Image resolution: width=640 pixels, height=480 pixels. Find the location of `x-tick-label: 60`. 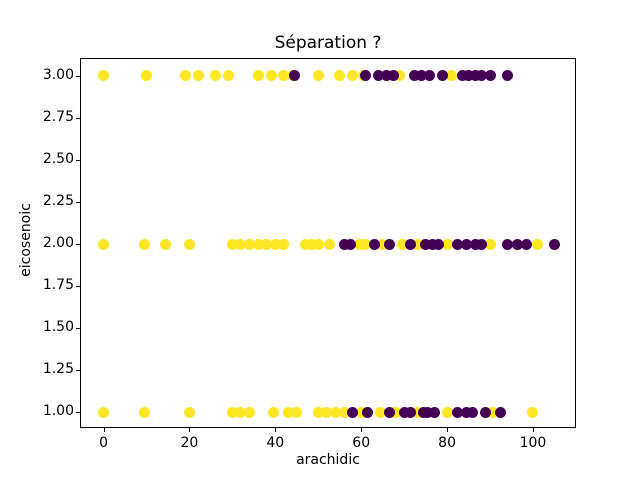

x-tick-label: 60 is located at coordinates (361, 443).